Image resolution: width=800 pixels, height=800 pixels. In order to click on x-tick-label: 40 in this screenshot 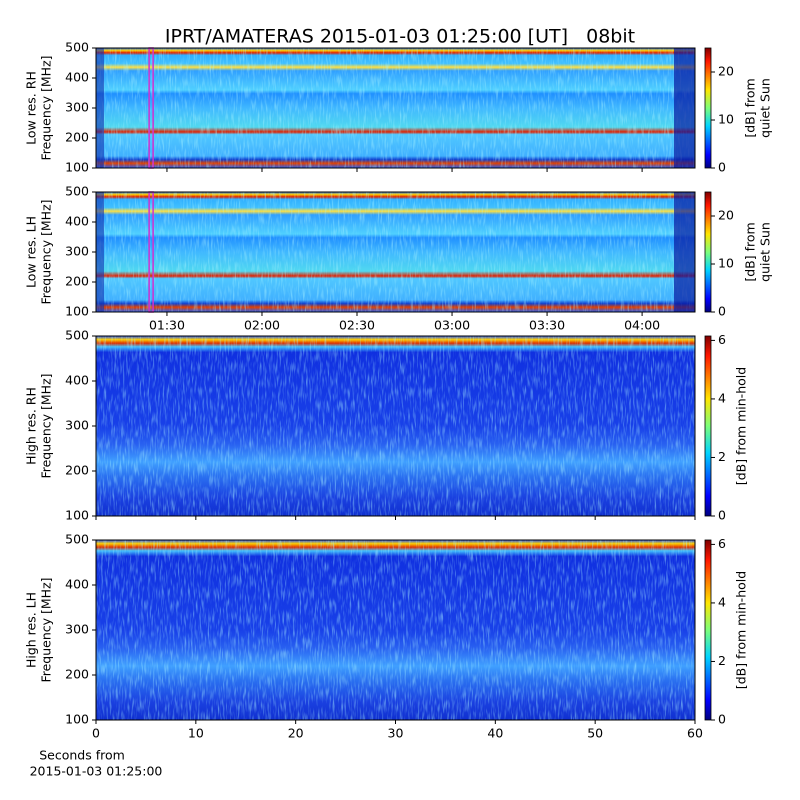, I will do `click(495, 733)`.